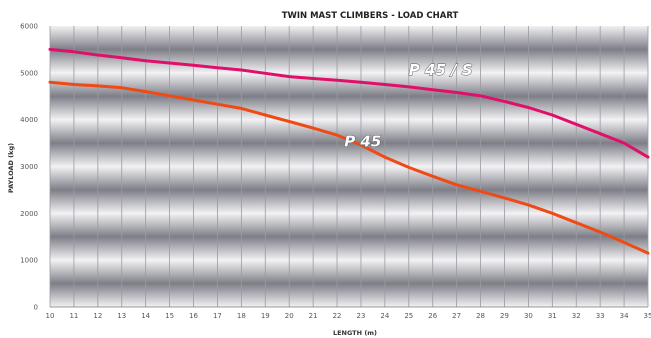 The width and height of the screenshot is (651, 338). What do you see at coordinates (576, 316) in the screenshot?
I see `x-tick-label: 32` at bounding box center [576, 316].